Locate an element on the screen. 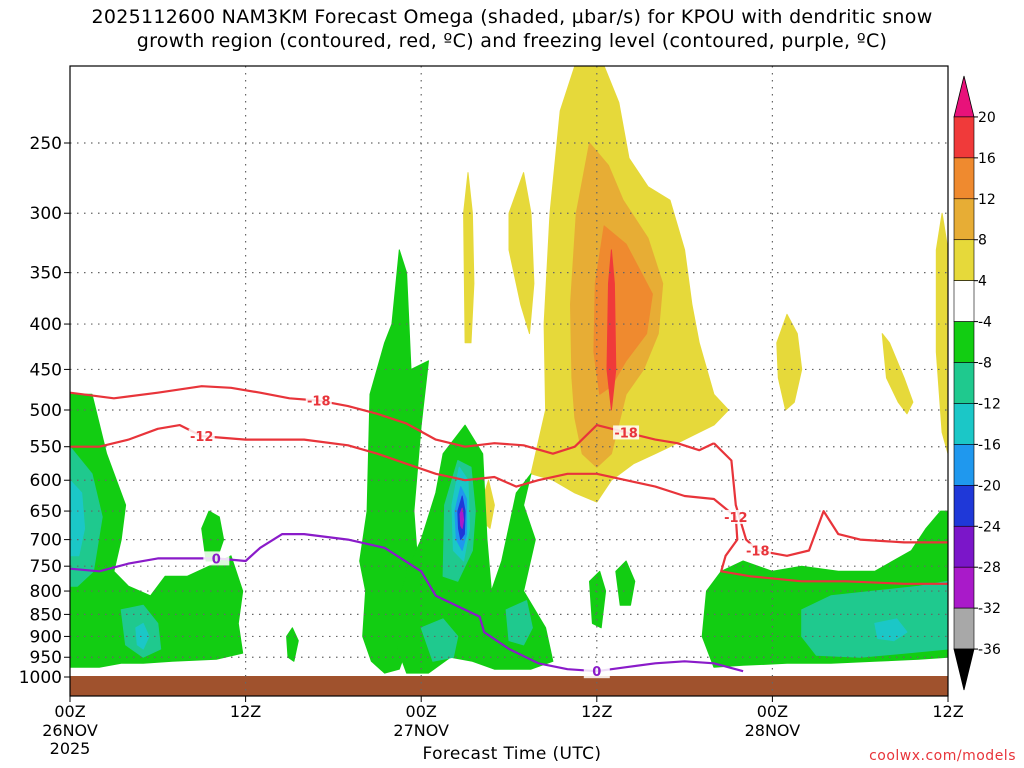 The height and width of the screenshot is (768, 1024). colorbar: 20 16 12 8 4 -4 -8 -12 -16 -20 -24 -28 -32 -36 is located at coordinates (977, 383).